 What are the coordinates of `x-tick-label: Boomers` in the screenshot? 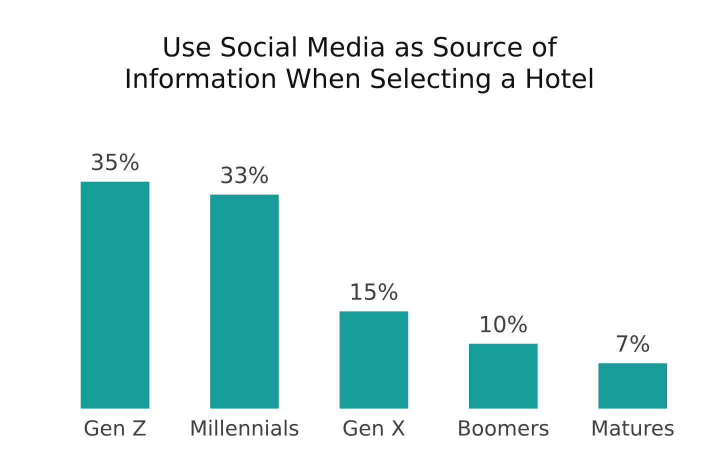 It's located at (503, 428).